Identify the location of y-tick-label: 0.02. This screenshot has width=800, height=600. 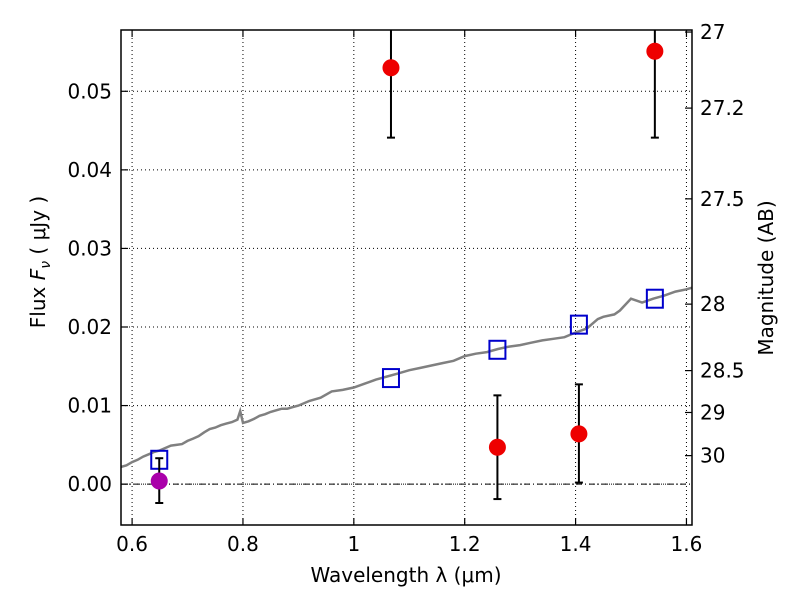
(89, 327).